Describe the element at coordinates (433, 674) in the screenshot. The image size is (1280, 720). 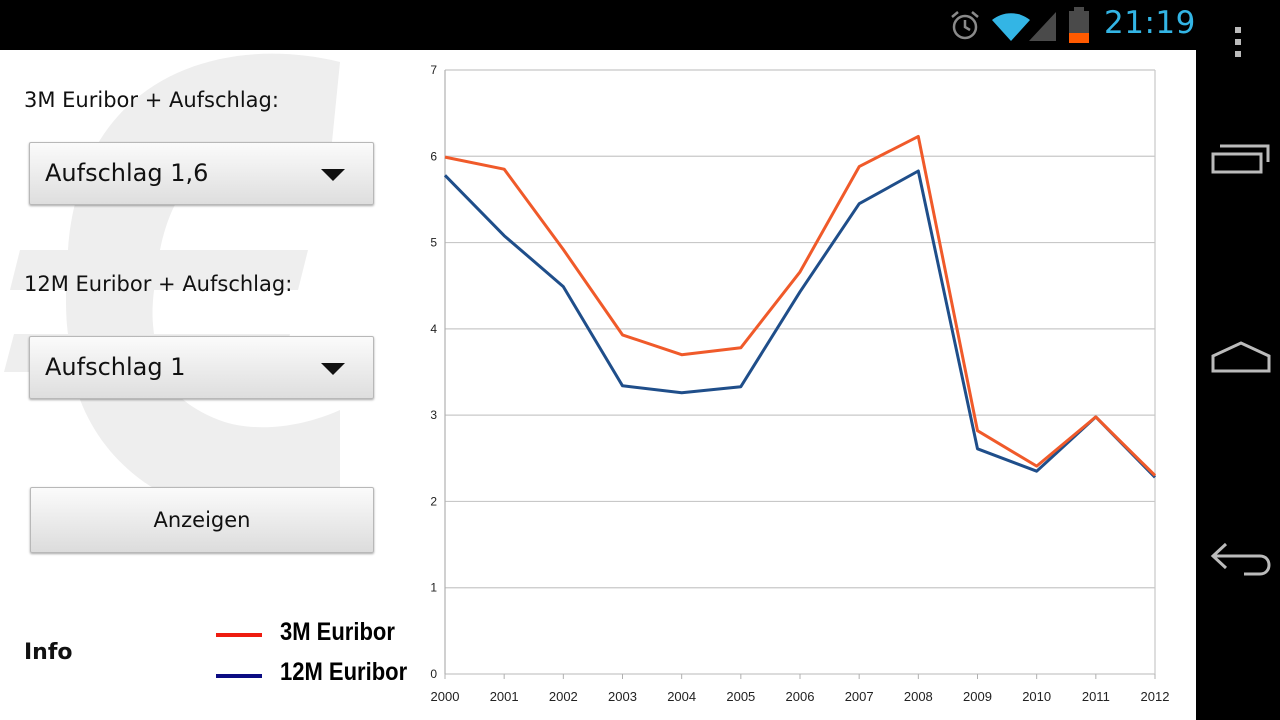
I see `y-tick-label: 0` at that location.